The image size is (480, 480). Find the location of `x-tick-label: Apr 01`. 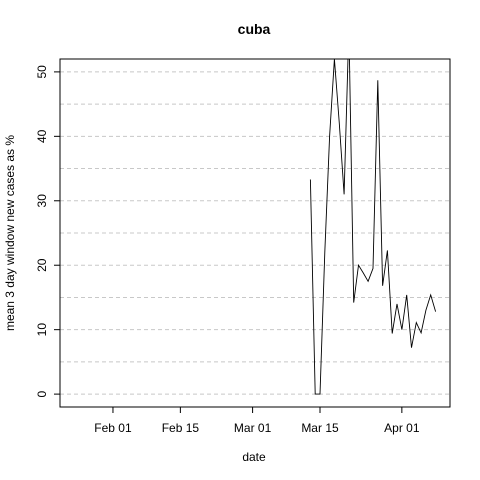

x-tick-label: Apr 01 is located at coordinates (402, 428).